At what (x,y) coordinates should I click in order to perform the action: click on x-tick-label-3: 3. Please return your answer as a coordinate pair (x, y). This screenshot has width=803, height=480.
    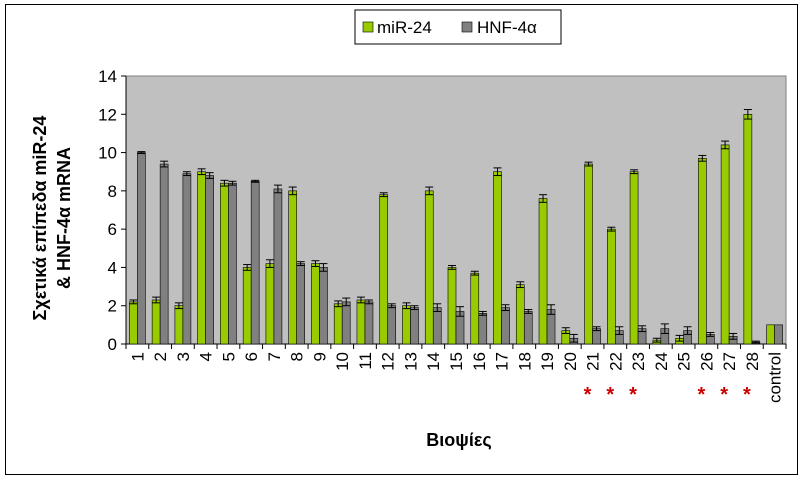
    Looking at the image, I should click on (183, 356).